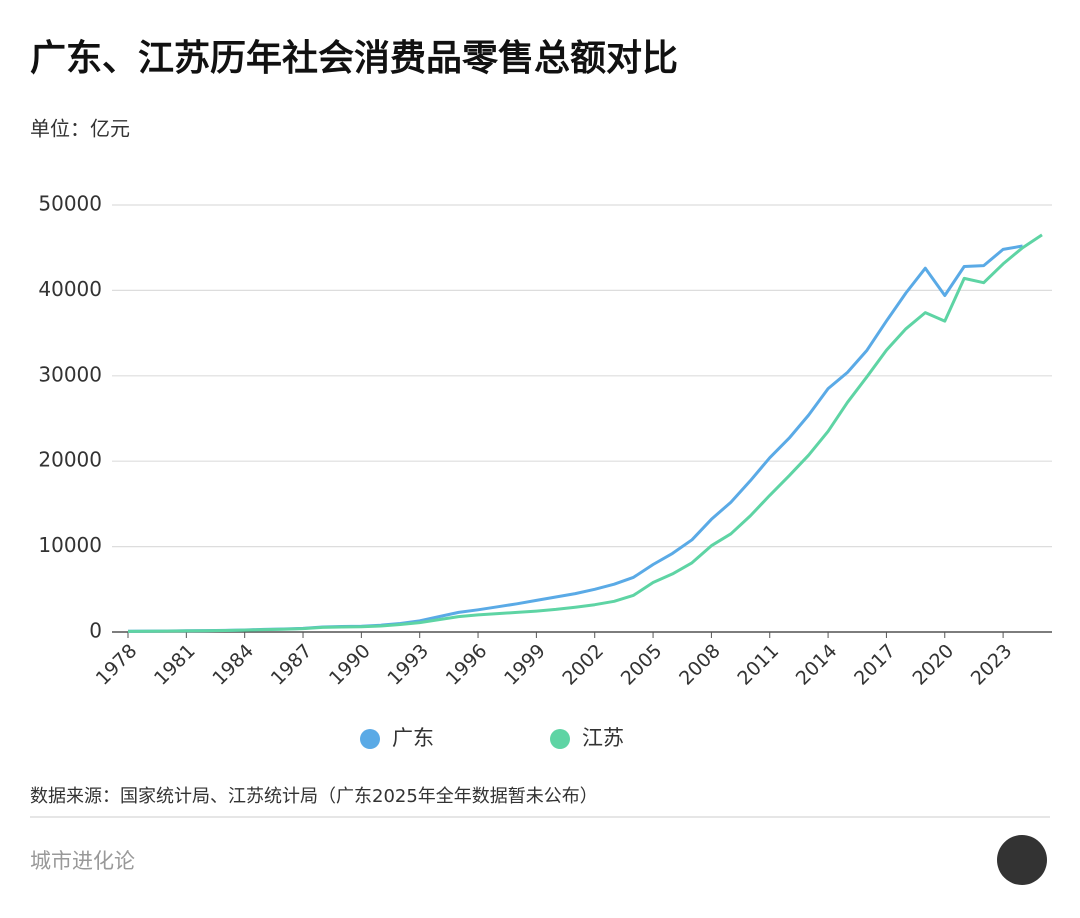 This screenshot has height=918, width=1080. What do you see at coordinates (117, 665) in the screenshot?
I see `x-tick-label: 1978` at bounding box center [117, 665].